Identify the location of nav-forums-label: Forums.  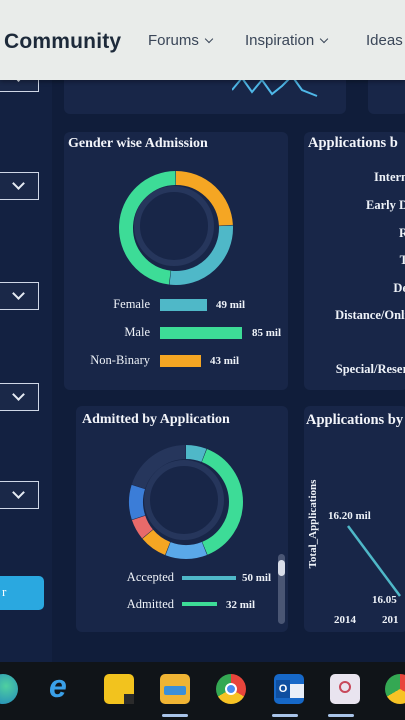
(173, 40).